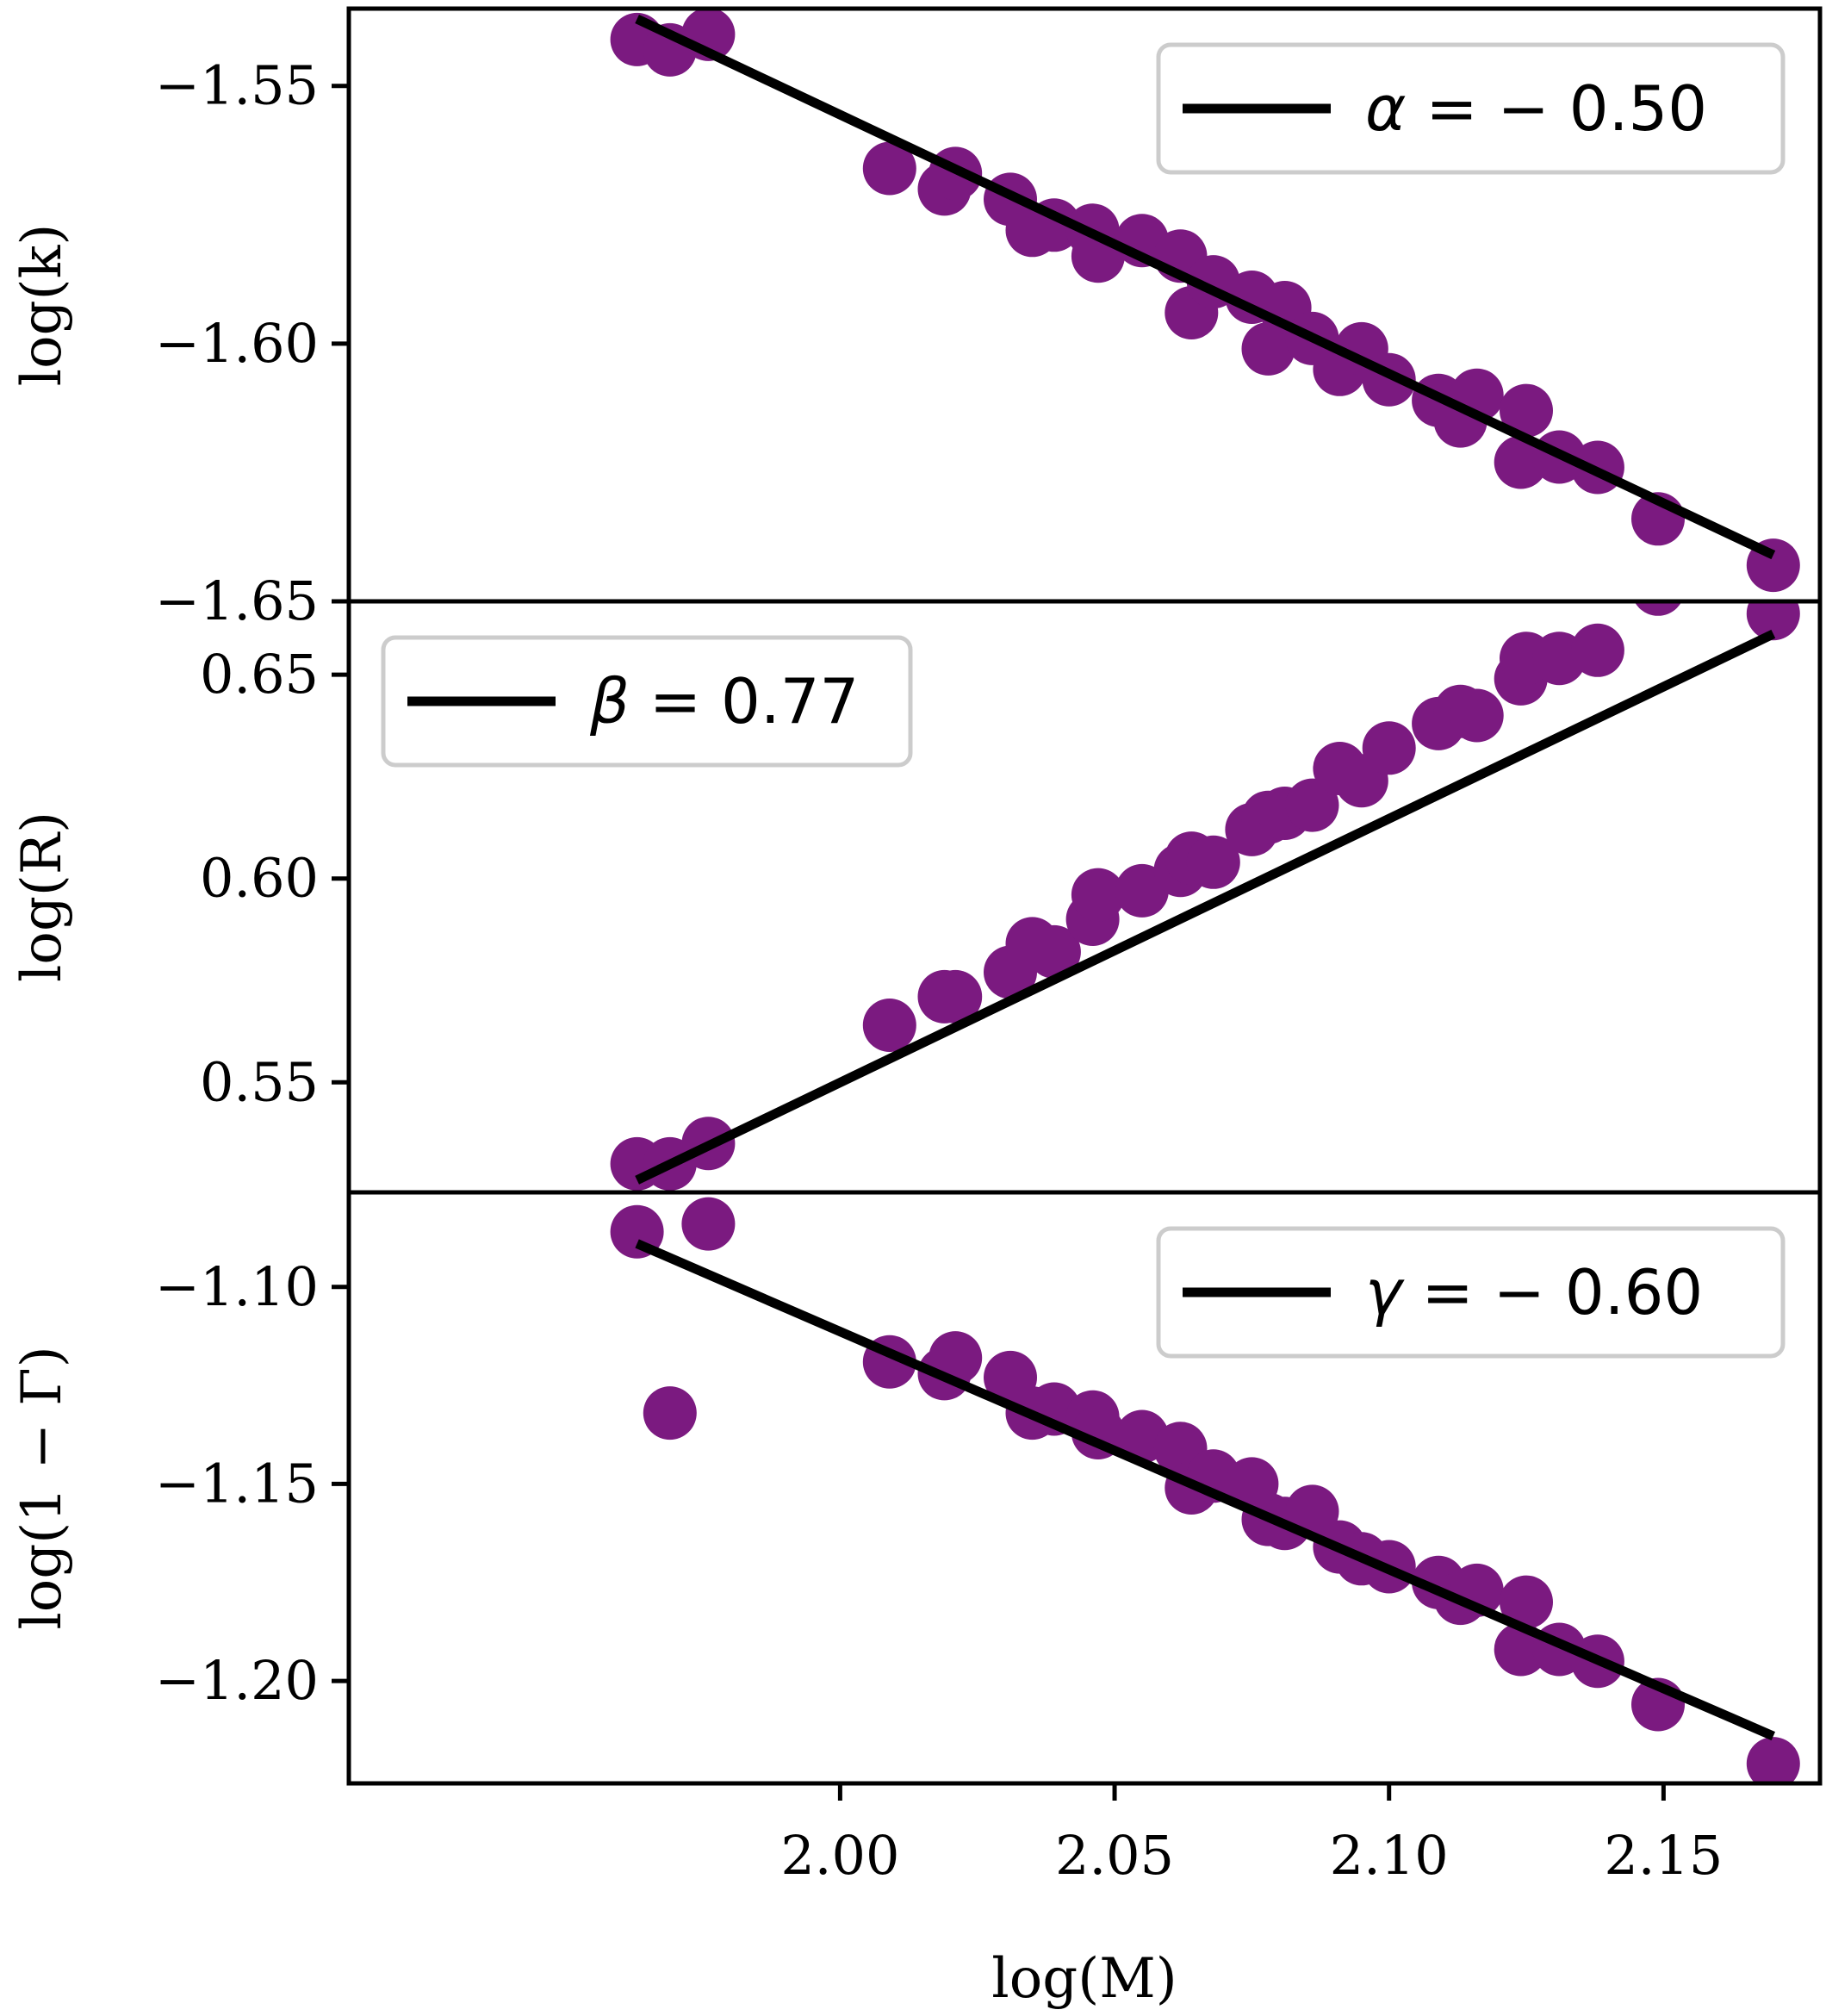 Image resolution: width=1826 pixels, height=2016 pixels. I want to click on shared-axes: 2.00 2.05 2.10 2.15 log(M), so click(1252, 1897).